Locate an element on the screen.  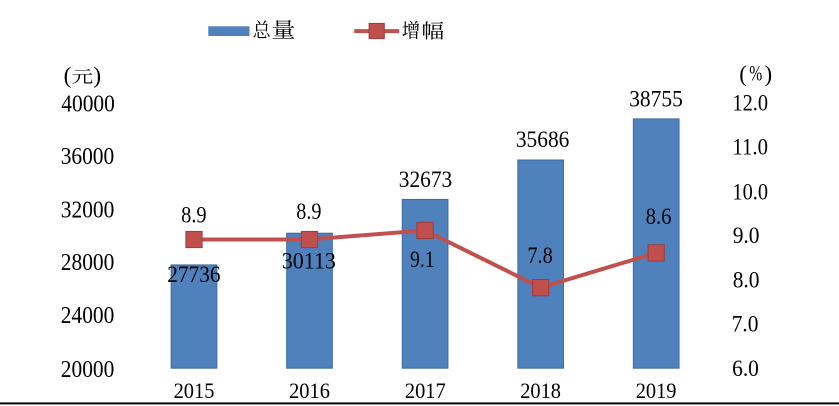
svg-text: 9.0 is located at coordinates (746, 235).